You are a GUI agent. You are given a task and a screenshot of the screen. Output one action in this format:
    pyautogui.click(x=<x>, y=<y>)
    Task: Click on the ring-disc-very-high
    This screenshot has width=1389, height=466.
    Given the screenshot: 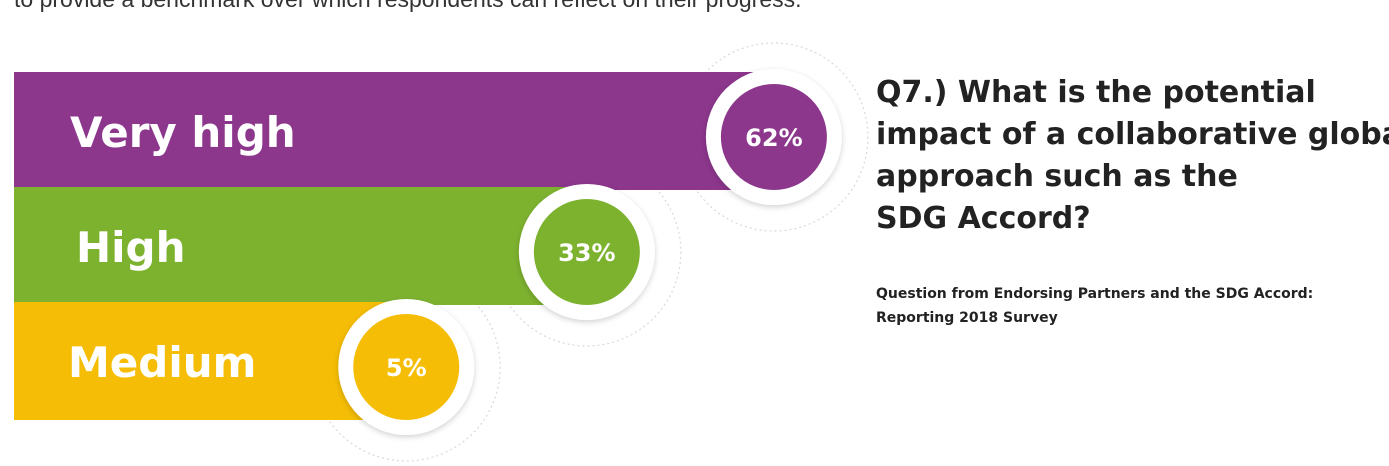 What is the action you would take?
    pyautogui.click(x=773, y=137)
    